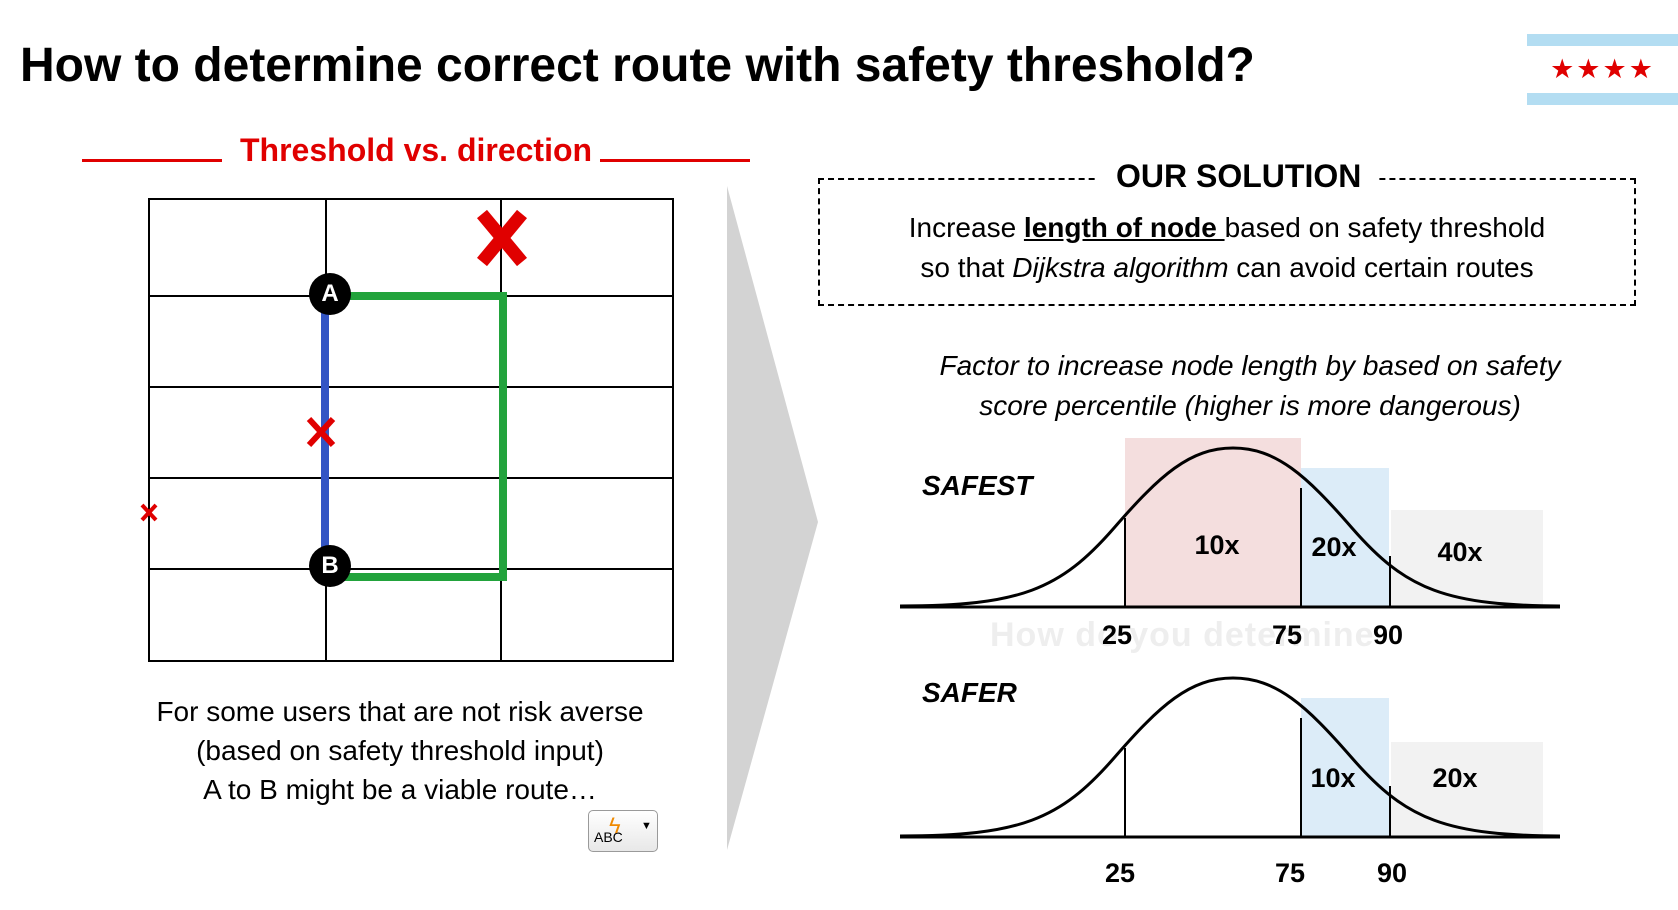 This screenshot has height=910, width=1678. Describe the element at coordinates (152, 160) in the screenshot. I see `heading-rule-left` at that location.